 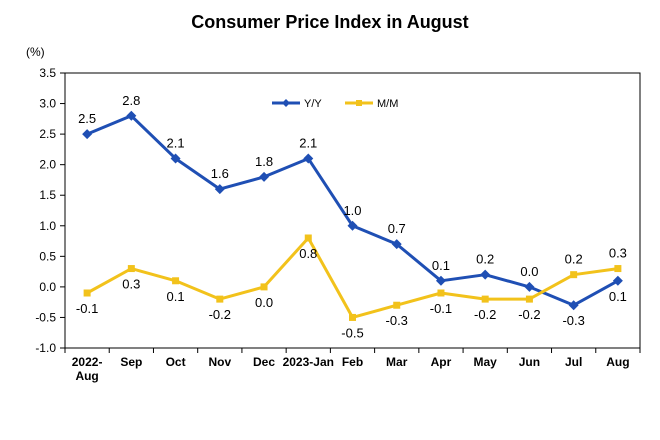 I want to click on y-tick-label: 0.5, so click(x=47, y=256).